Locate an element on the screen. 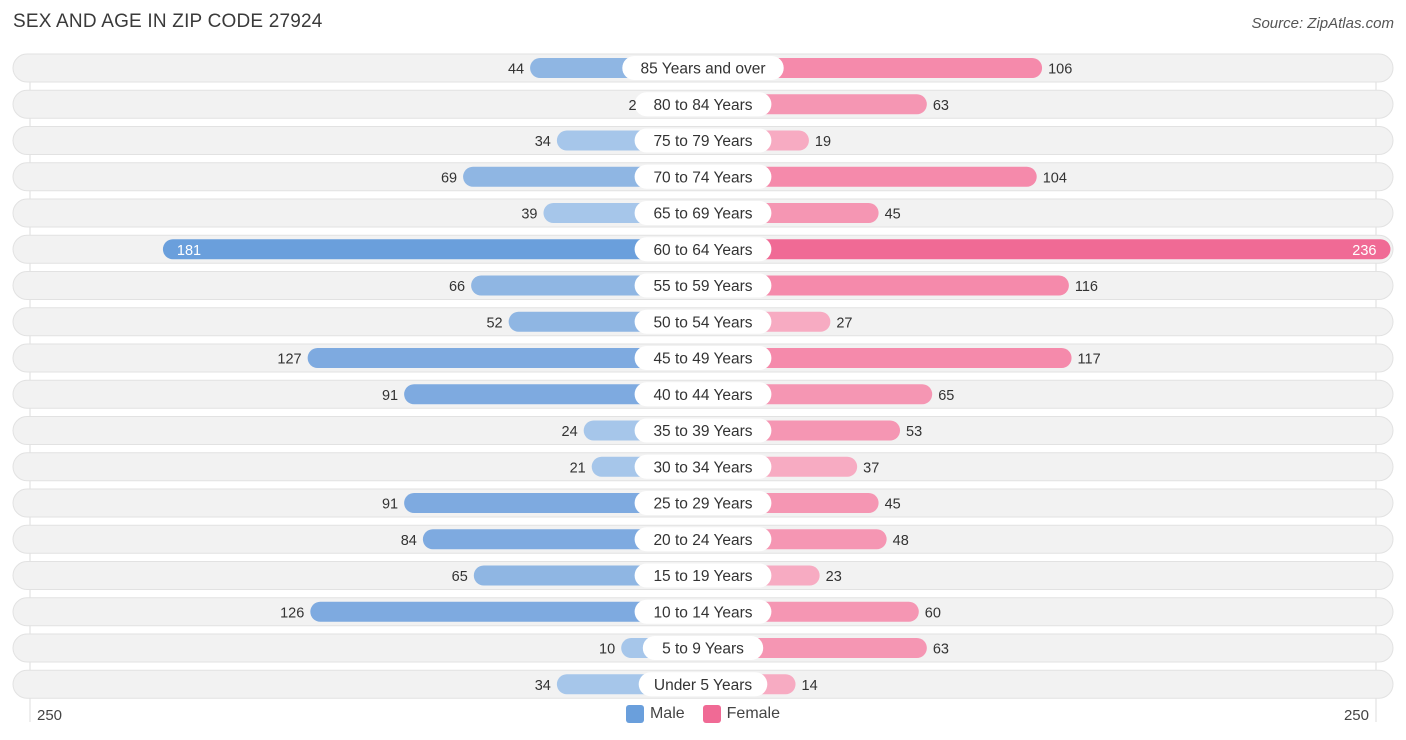 This screenshot has width=1406, height=740. legend-swatch-male is located at coordinates (634, 714).